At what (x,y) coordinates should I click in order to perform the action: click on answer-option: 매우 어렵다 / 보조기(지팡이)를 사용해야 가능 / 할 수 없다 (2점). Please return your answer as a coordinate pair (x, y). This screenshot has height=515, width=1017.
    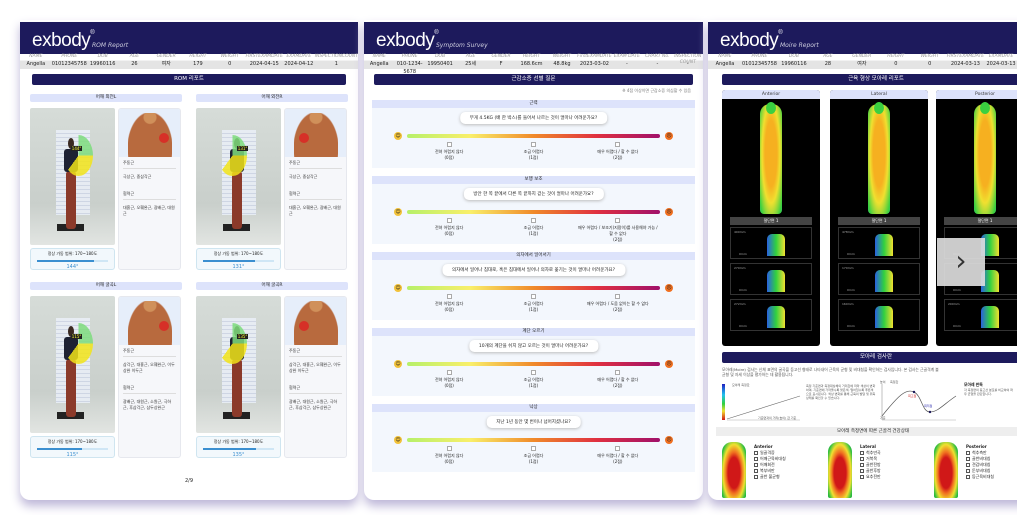
    Looking at the image, I should click on (618, 230).